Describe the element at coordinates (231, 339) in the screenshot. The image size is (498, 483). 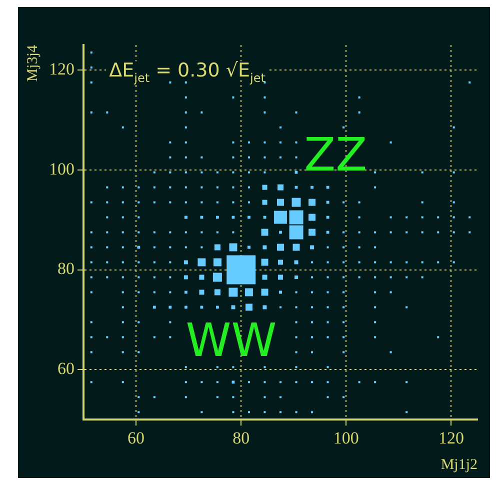
I see `annotation: WW` at that location.